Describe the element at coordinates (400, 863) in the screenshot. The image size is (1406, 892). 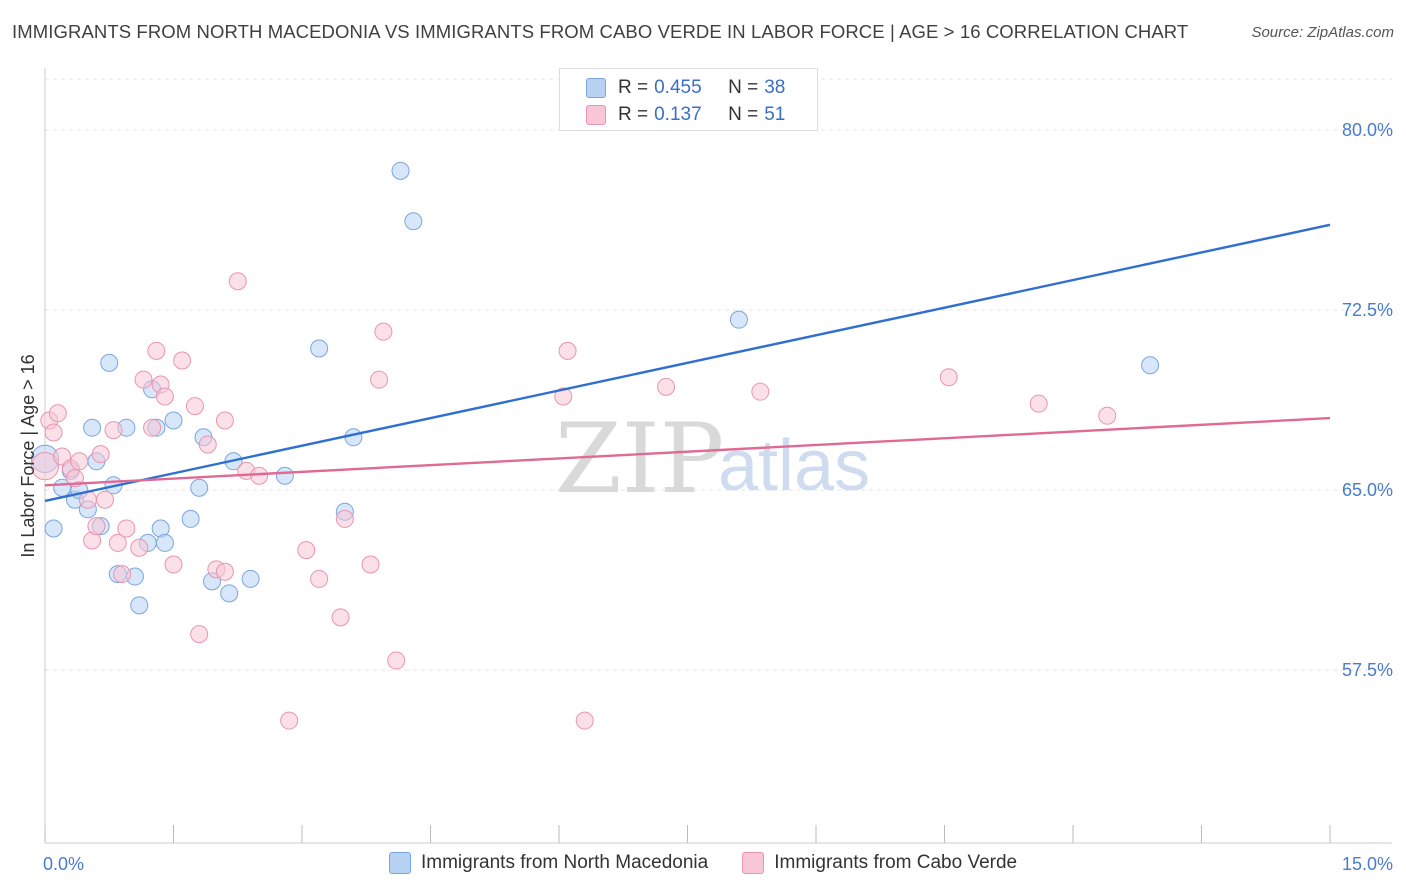
I see `series-swatch-blue` at that location.